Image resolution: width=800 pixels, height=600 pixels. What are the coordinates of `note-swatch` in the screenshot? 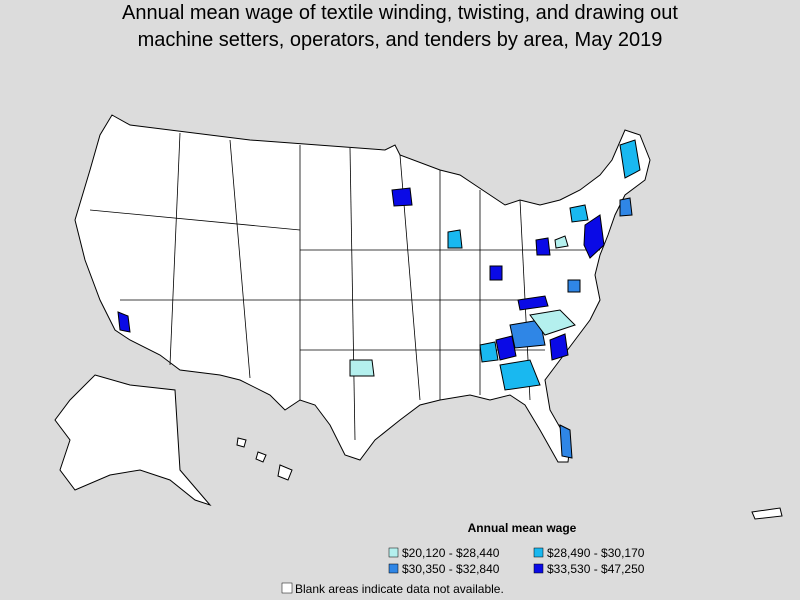 It's located at (287, 588).